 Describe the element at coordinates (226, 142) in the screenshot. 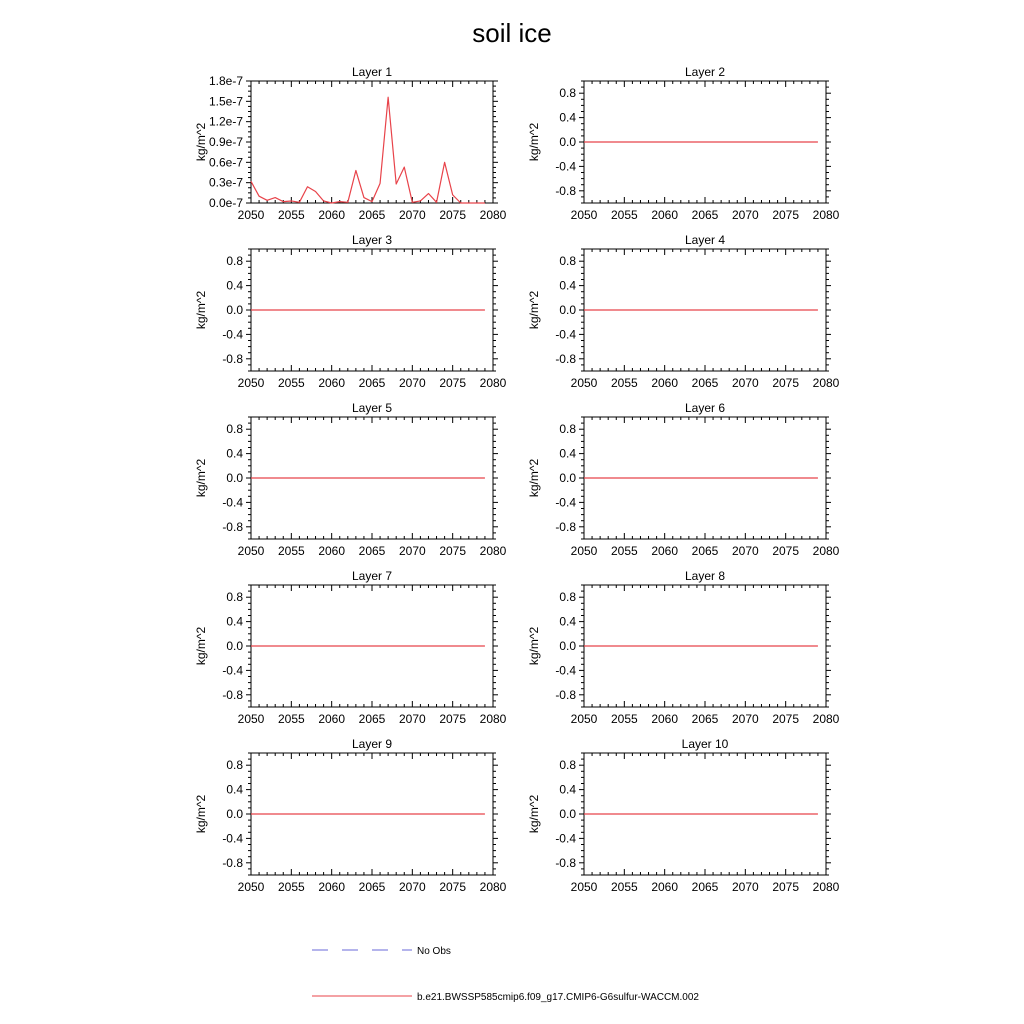

I see `y-tick-label: 0.9e-7` at that location.